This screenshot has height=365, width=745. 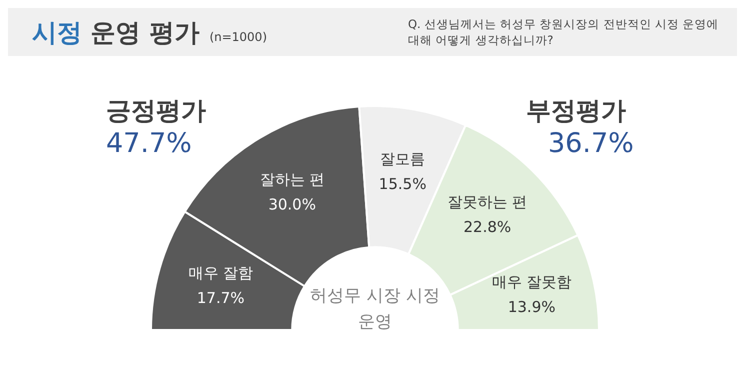 I want to click on text: 긍정평가, so click(x=156, y=111).